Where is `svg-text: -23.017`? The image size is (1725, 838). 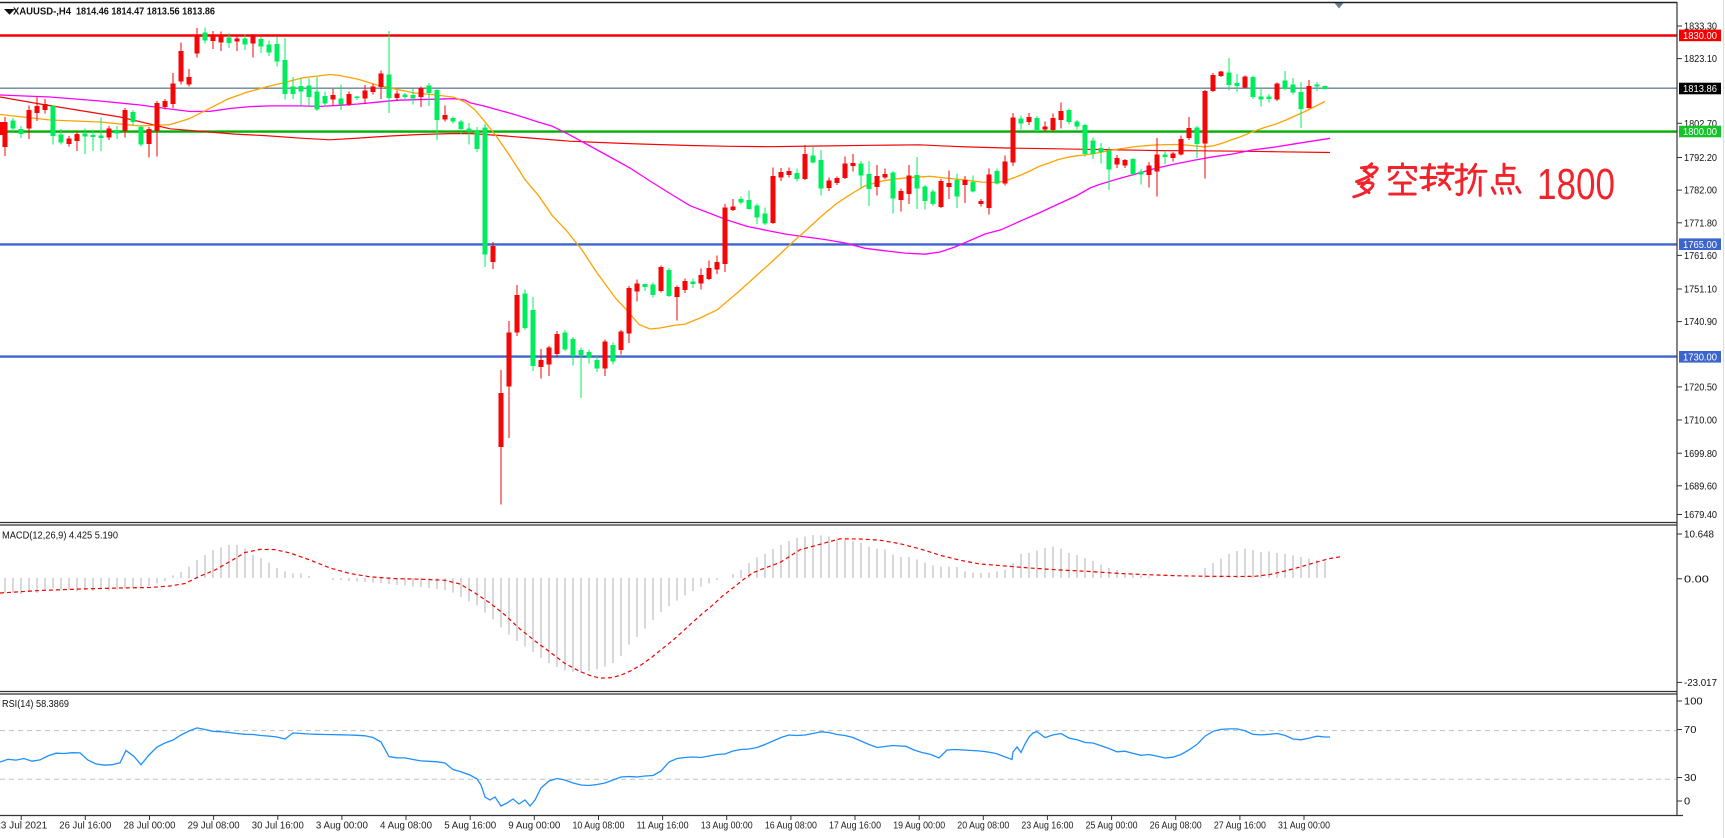 svg-text: -23.017 is located at coordinates (1700, 683).